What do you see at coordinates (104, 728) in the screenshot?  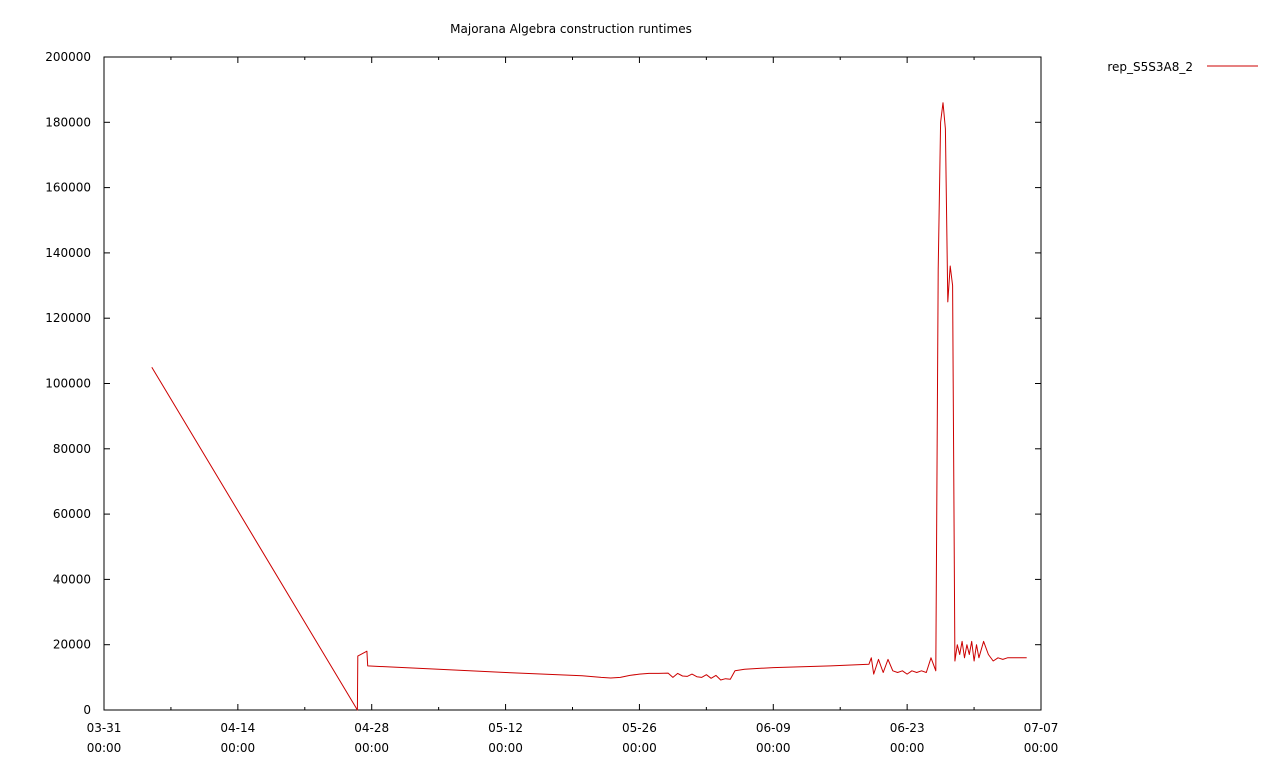 I see `x-tick-label-date: 03-31` at bounding box center [104, 728].